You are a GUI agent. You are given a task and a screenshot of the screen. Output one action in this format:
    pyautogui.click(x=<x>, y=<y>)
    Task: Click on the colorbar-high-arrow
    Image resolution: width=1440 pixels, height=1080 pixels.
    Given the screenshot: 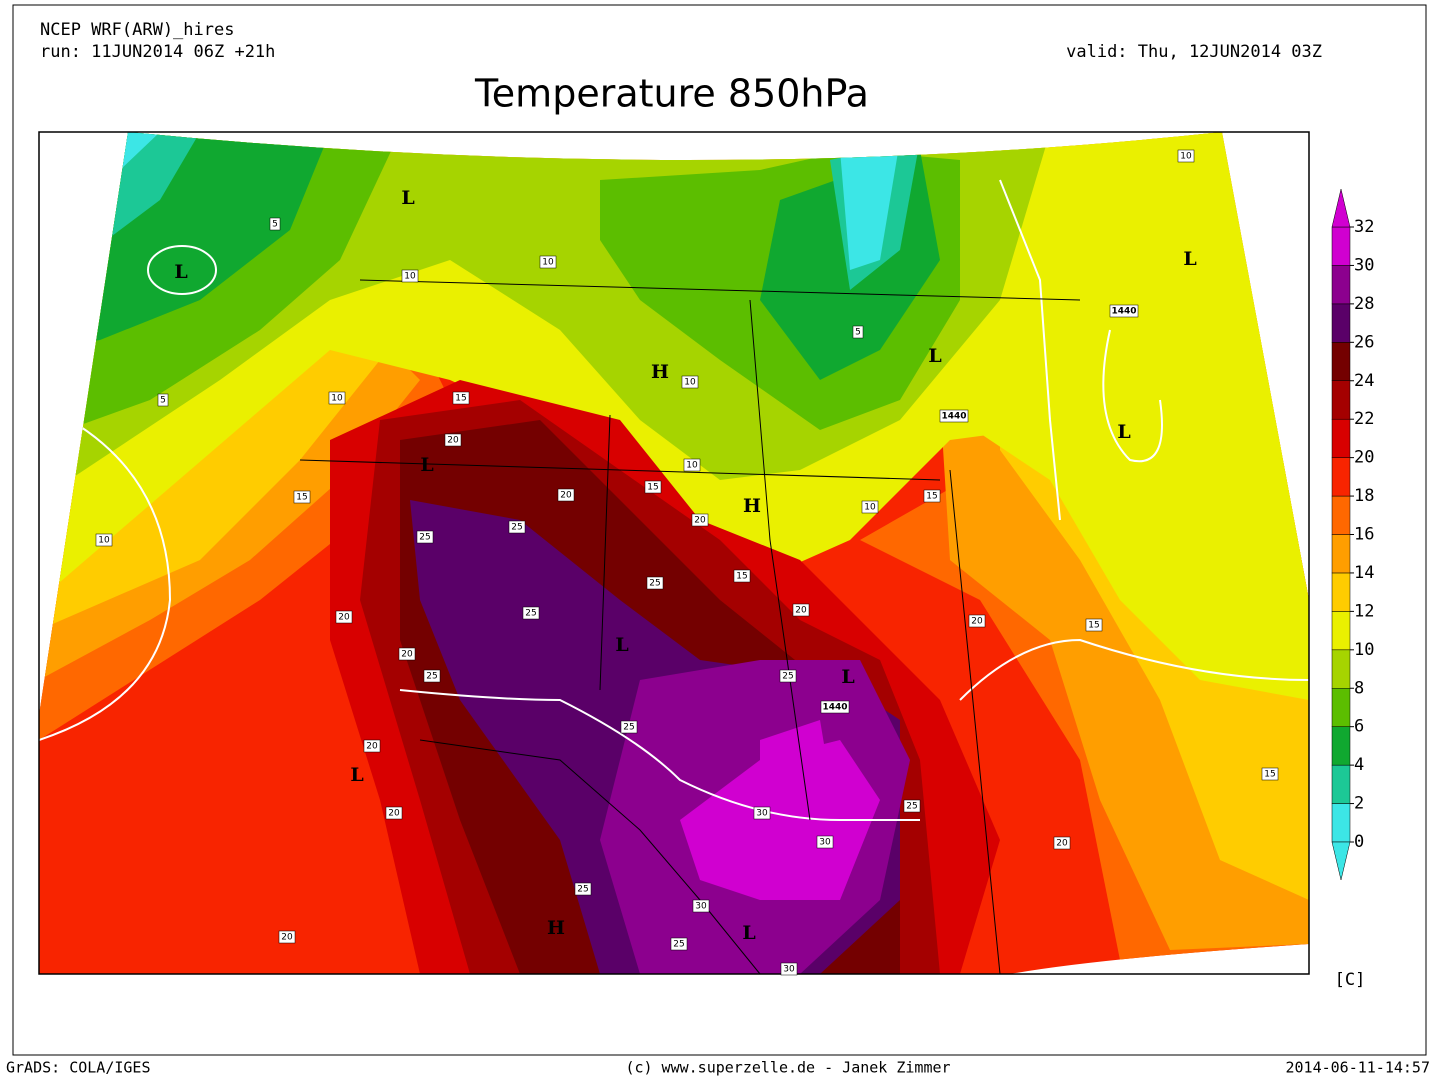 What is the action you would take?
    pyautogui.click(x=1341, y=208)
    